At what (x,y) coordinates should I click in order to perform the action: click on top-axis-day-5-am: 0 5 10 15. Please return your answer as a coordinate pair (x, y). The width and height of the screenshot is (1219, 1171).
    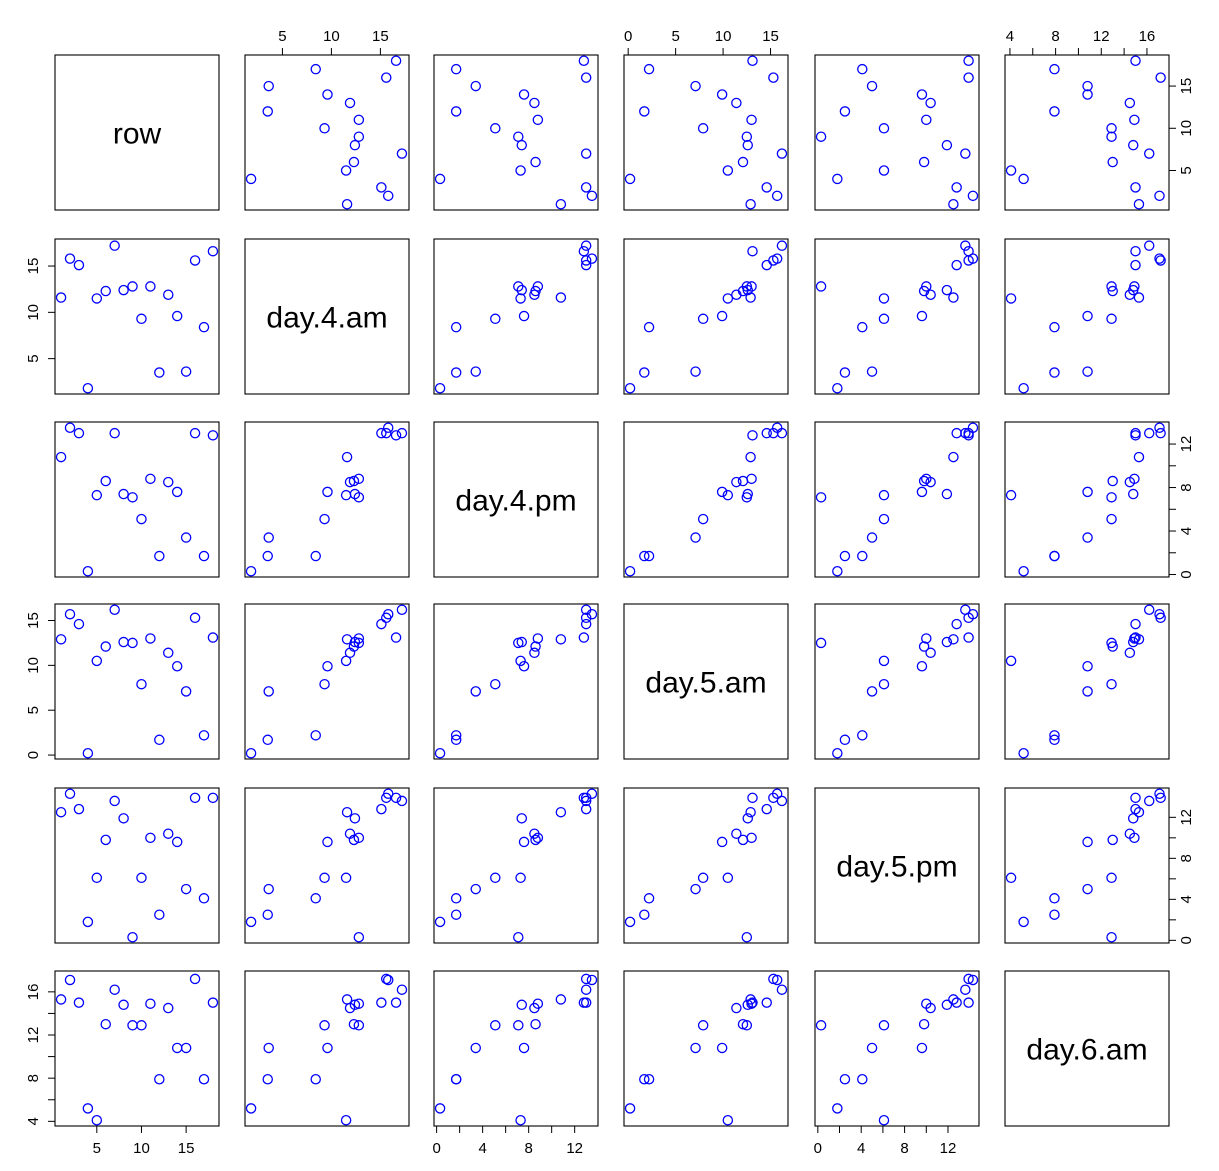
    Looking at the image, I should click on (701, 42).